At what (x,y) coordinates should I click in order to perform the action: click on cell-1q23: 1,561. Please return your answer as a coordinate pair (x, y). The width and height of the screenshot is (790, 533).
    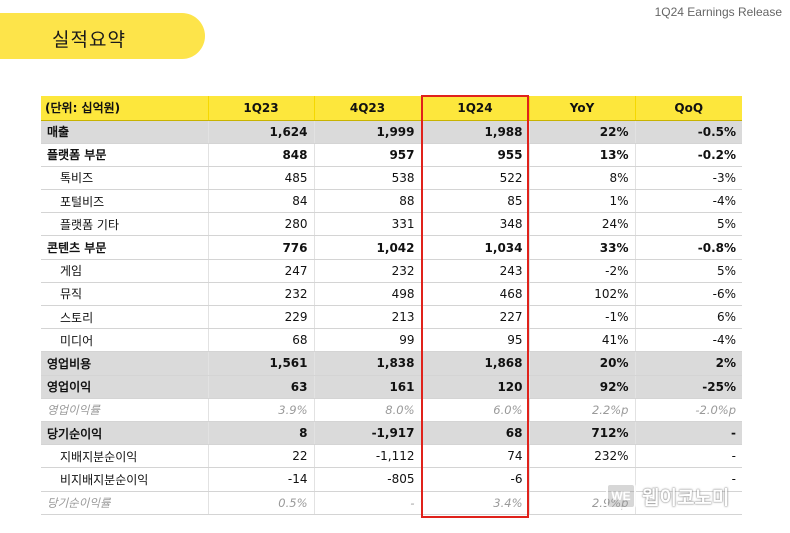
    Looking at the image, I should click on (261, 363).